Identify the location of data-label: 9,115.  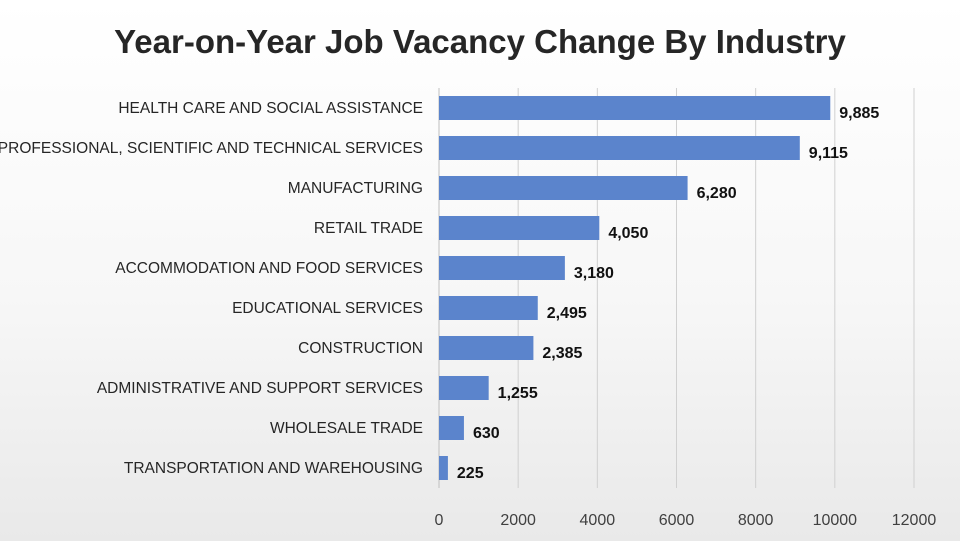
(828, 153).